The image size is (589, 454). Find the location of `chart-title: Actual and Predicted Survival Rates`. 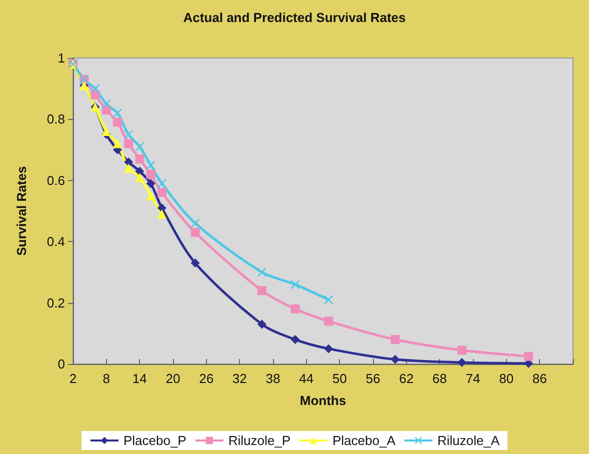

chart-title: Actual and Predicted Survival Rates is located at coordinates (294, 17).